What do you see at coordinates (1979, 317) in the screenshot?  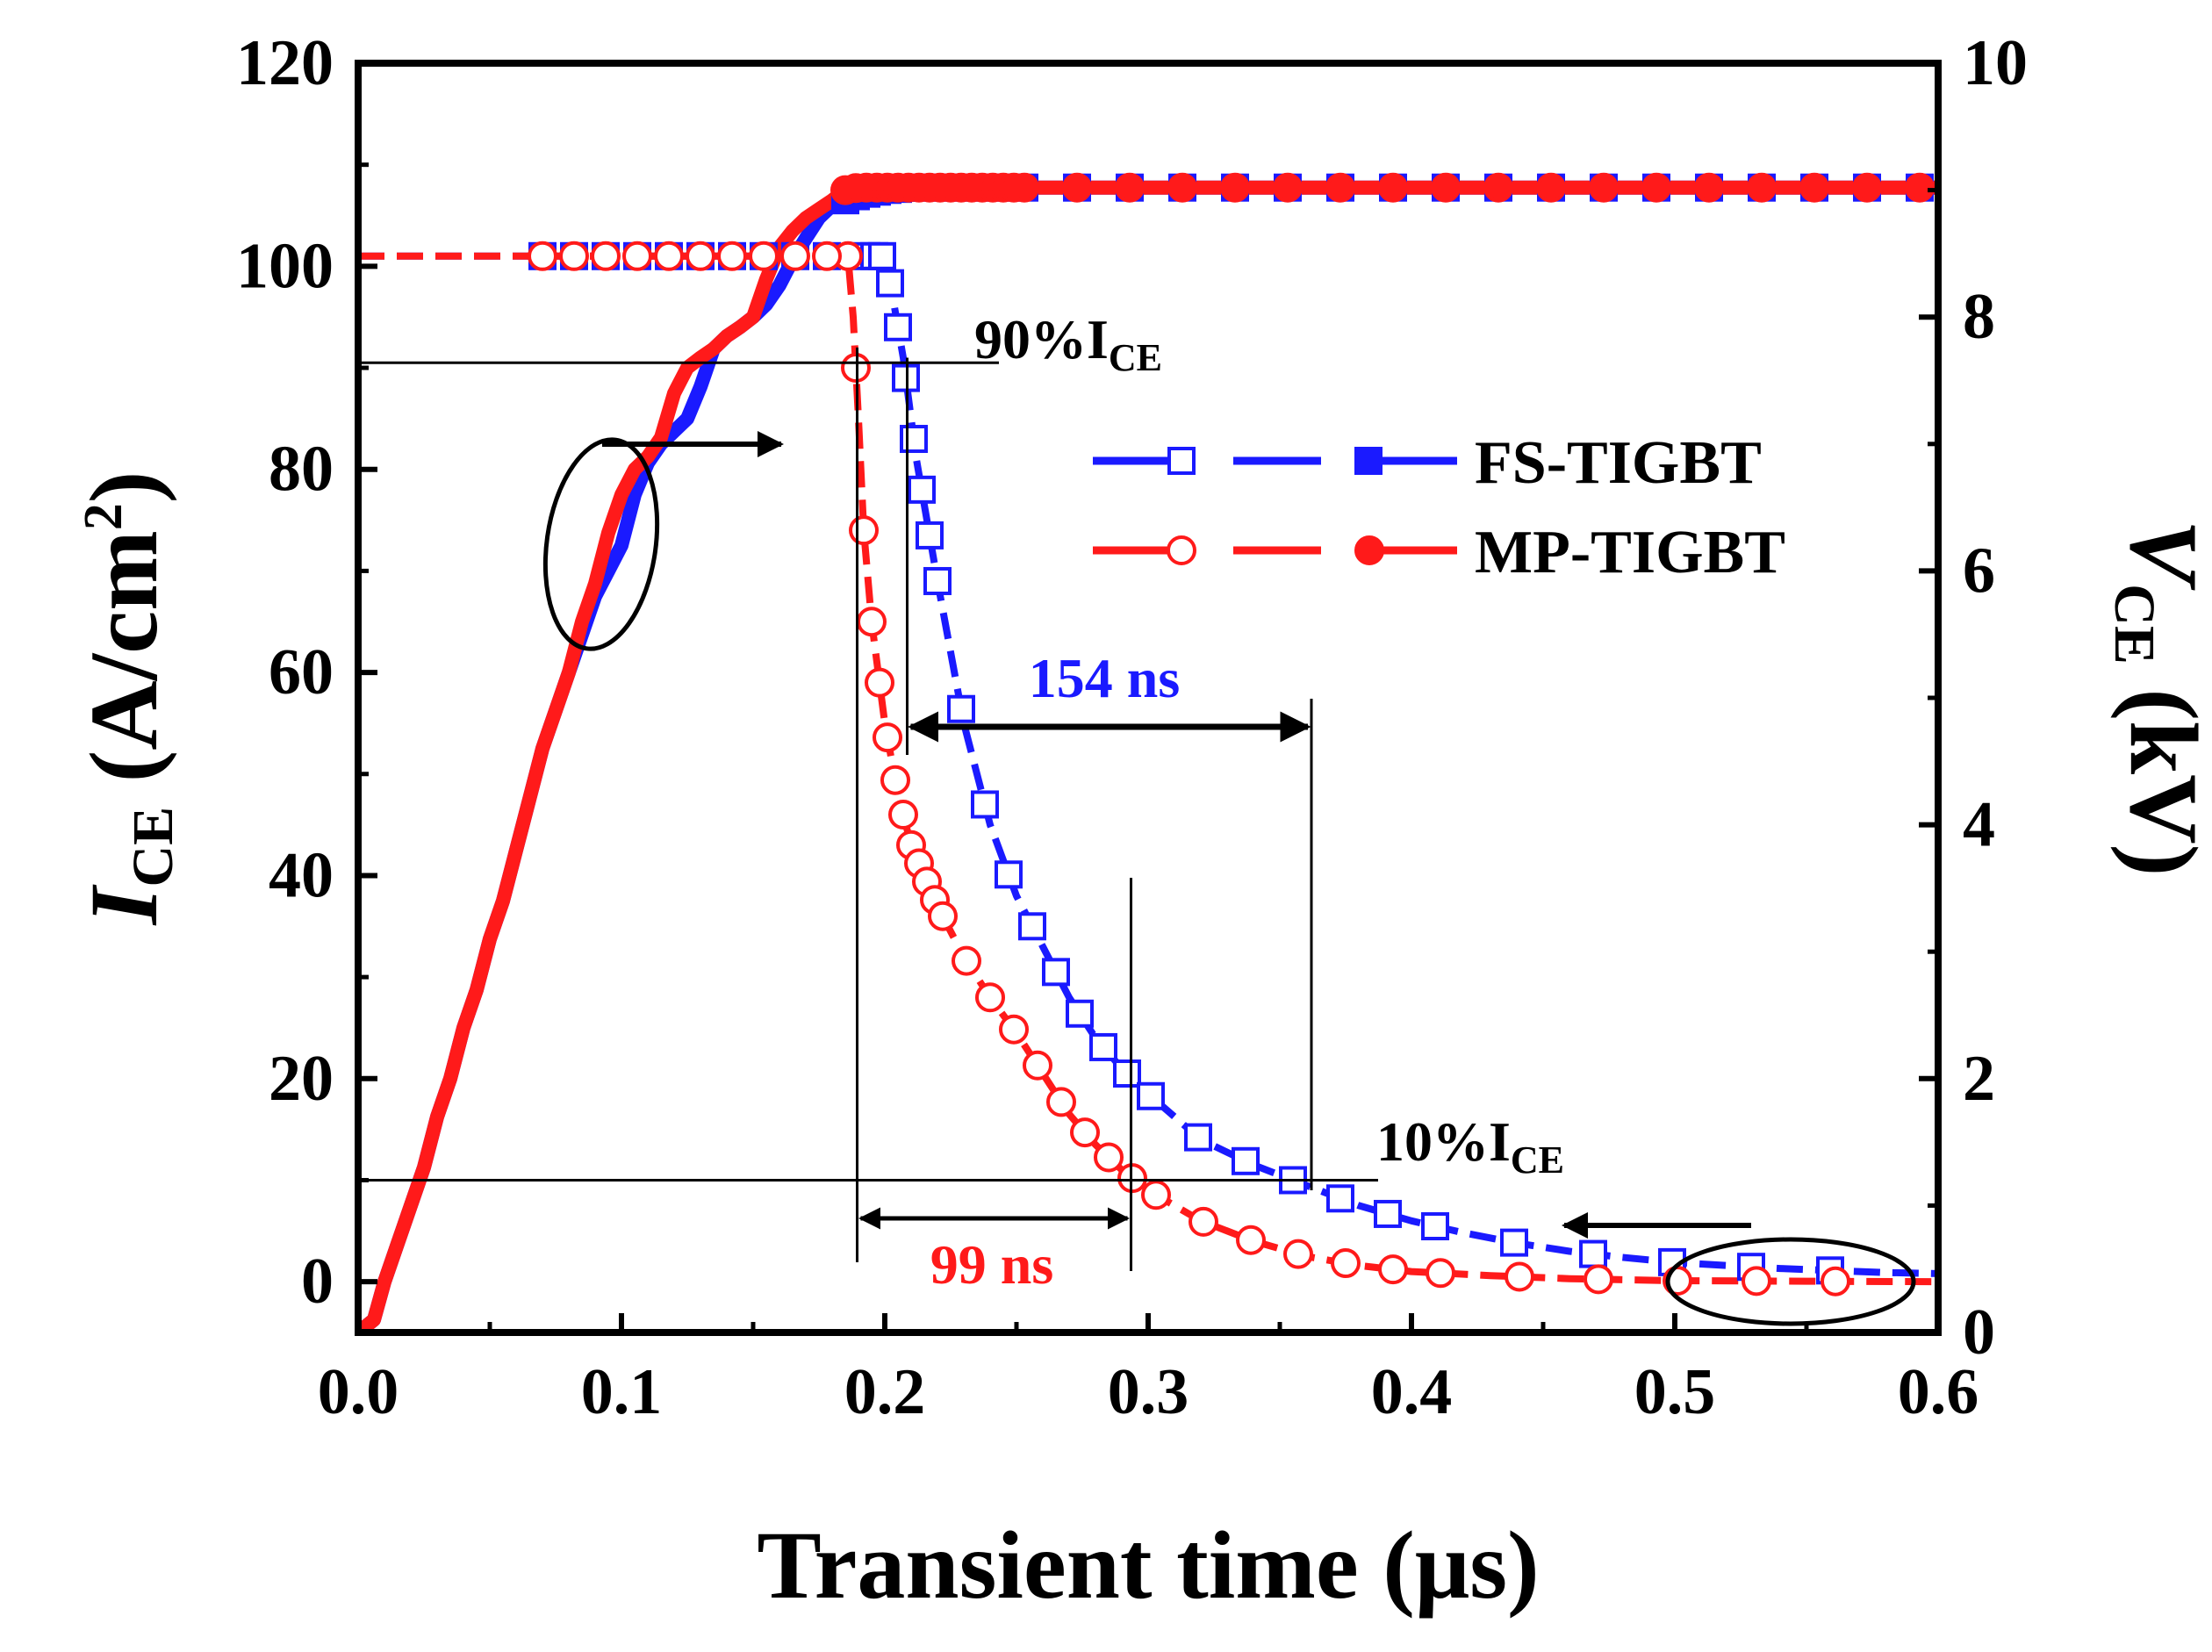 I see `y-right-tick-label-4: 8` at bounding box center [1979, 317].